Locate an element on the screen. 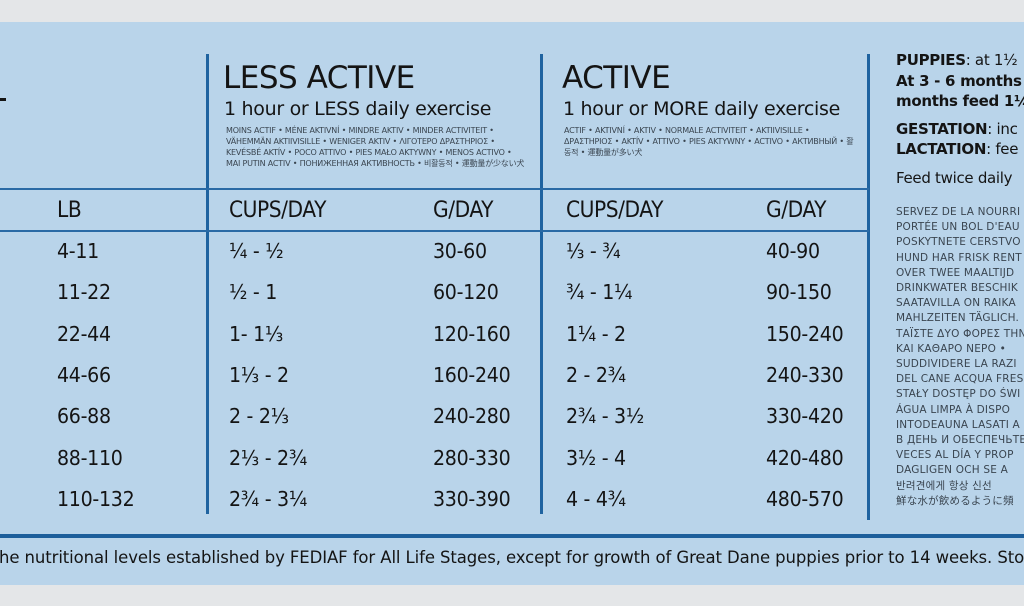 The image size is (1024, 606). translation-line: В ДЕНЬ И ОБЕСПЕЧЬТЕ is located at coordinates (960, 440).